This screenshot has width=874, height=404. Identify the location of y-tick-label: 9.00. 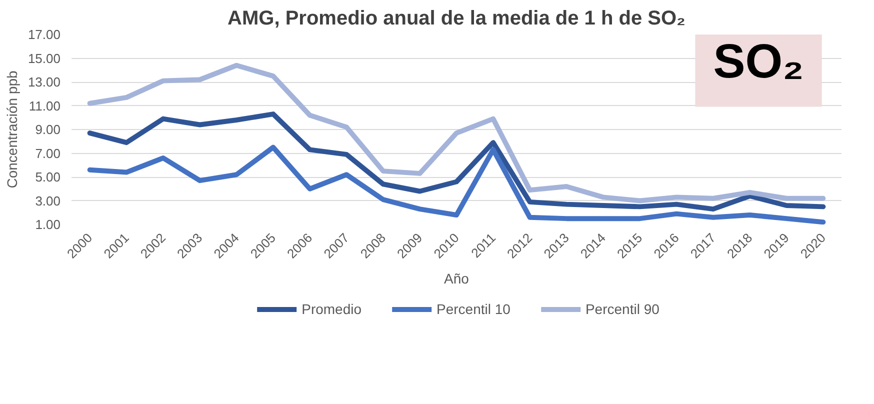
(48, 129).